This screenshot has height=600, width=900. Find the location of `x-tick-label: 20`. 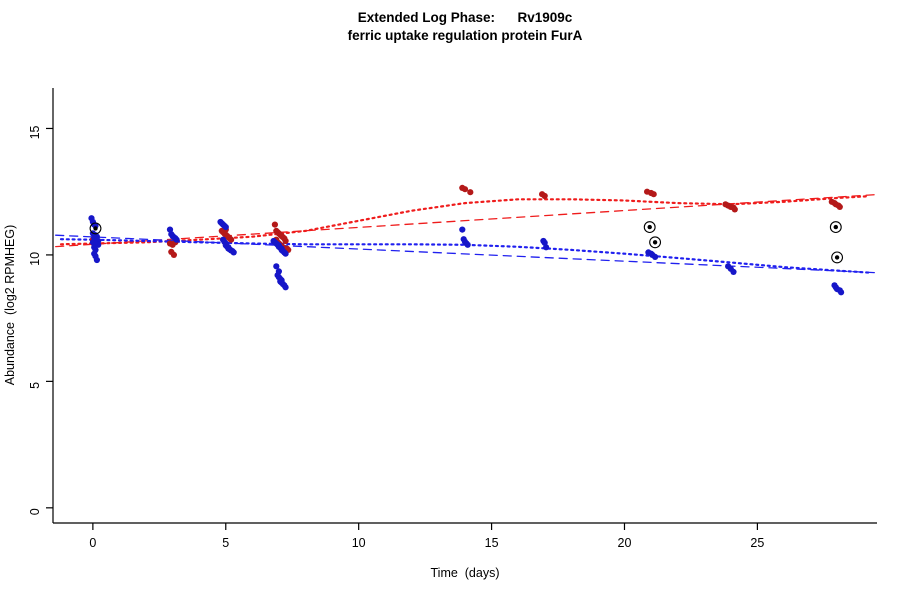

x-tick-label: 20 is located at coordinates (625, 543).